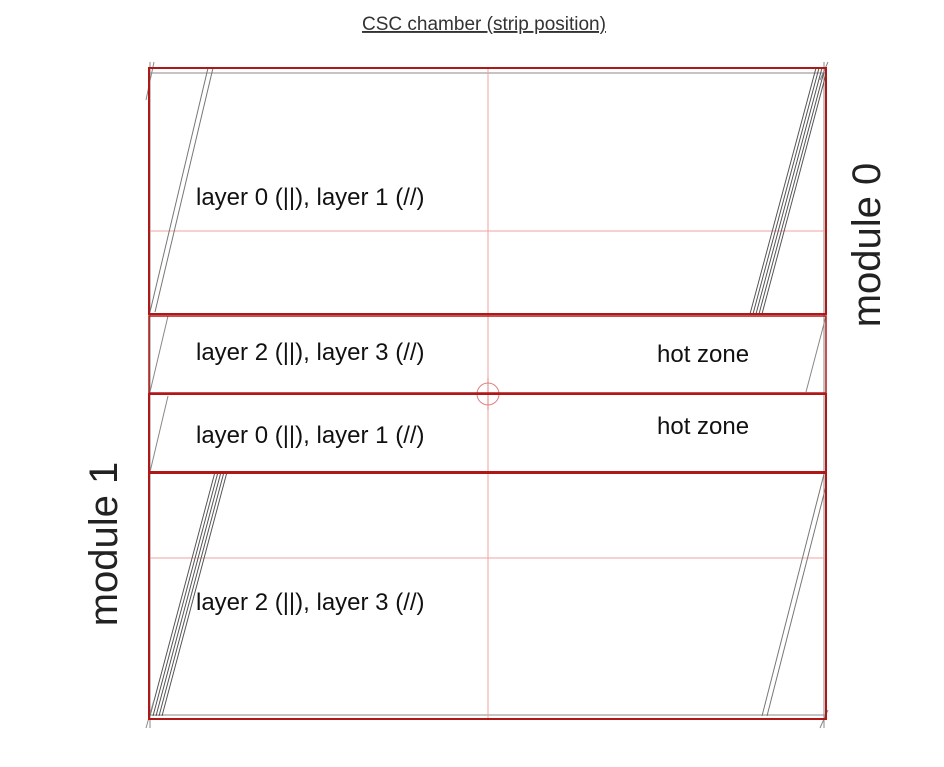 Image resolution: width=944 pixels, height=767 pixels. I want to click on zone-label-m1-lower: layer 2 (||), layer 3 (//), so click(310, 602).